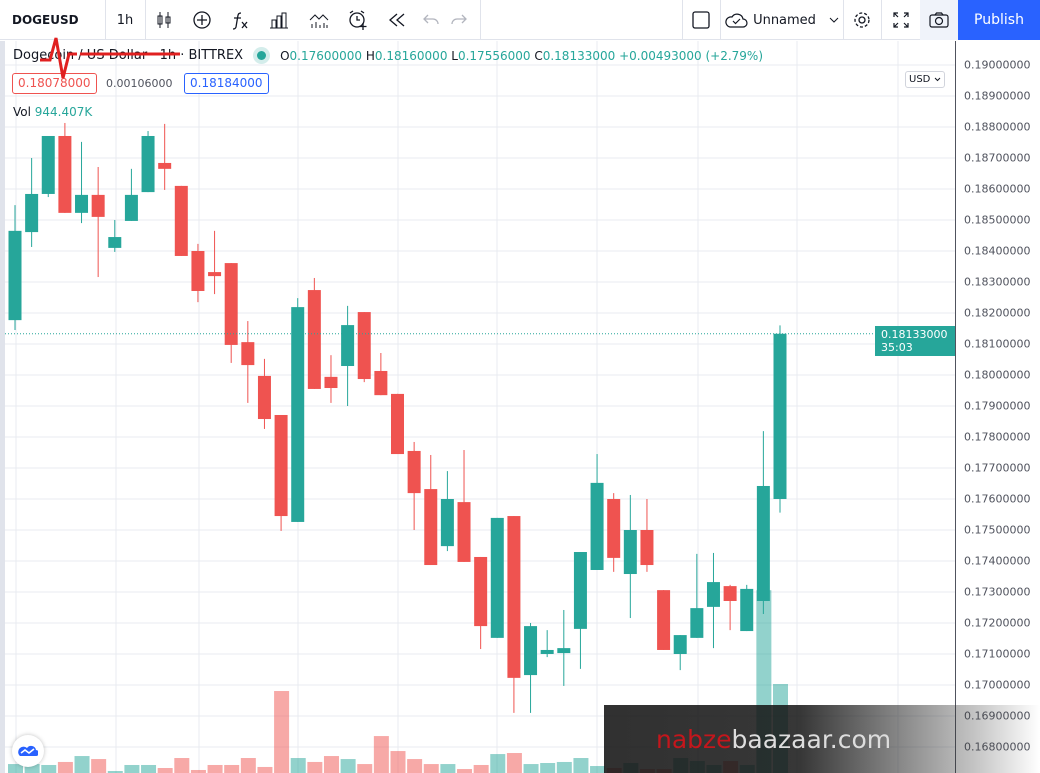  What do you see at coordinates (997, 96) in the screenshot?
I see `price-tick: 0.18900000` at bounding box center [997, 96].